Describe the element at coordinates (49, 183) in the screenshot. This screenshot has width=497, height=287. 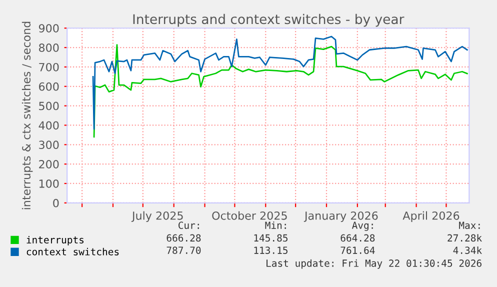
I see `y-tick-label: 100` at that location.